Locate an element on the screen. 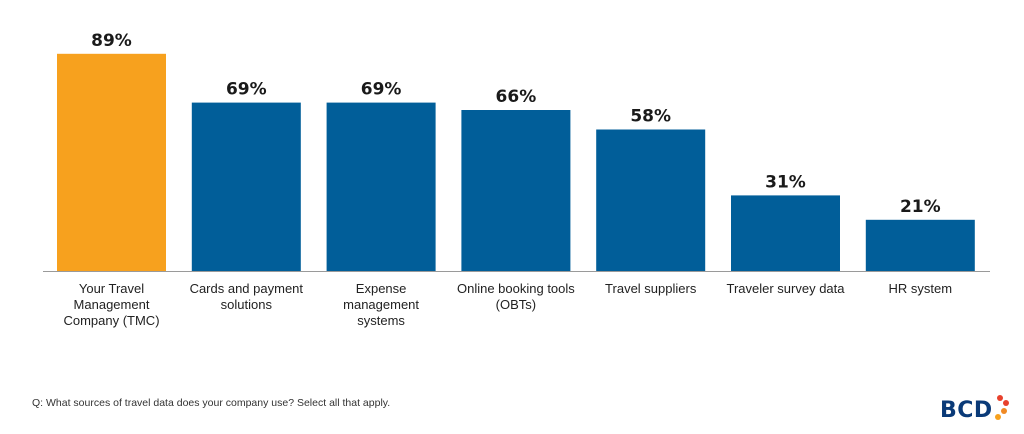 This screenshot has width=1024, height=434. bcd-logo: BCD is located at coordinates (975, 410).